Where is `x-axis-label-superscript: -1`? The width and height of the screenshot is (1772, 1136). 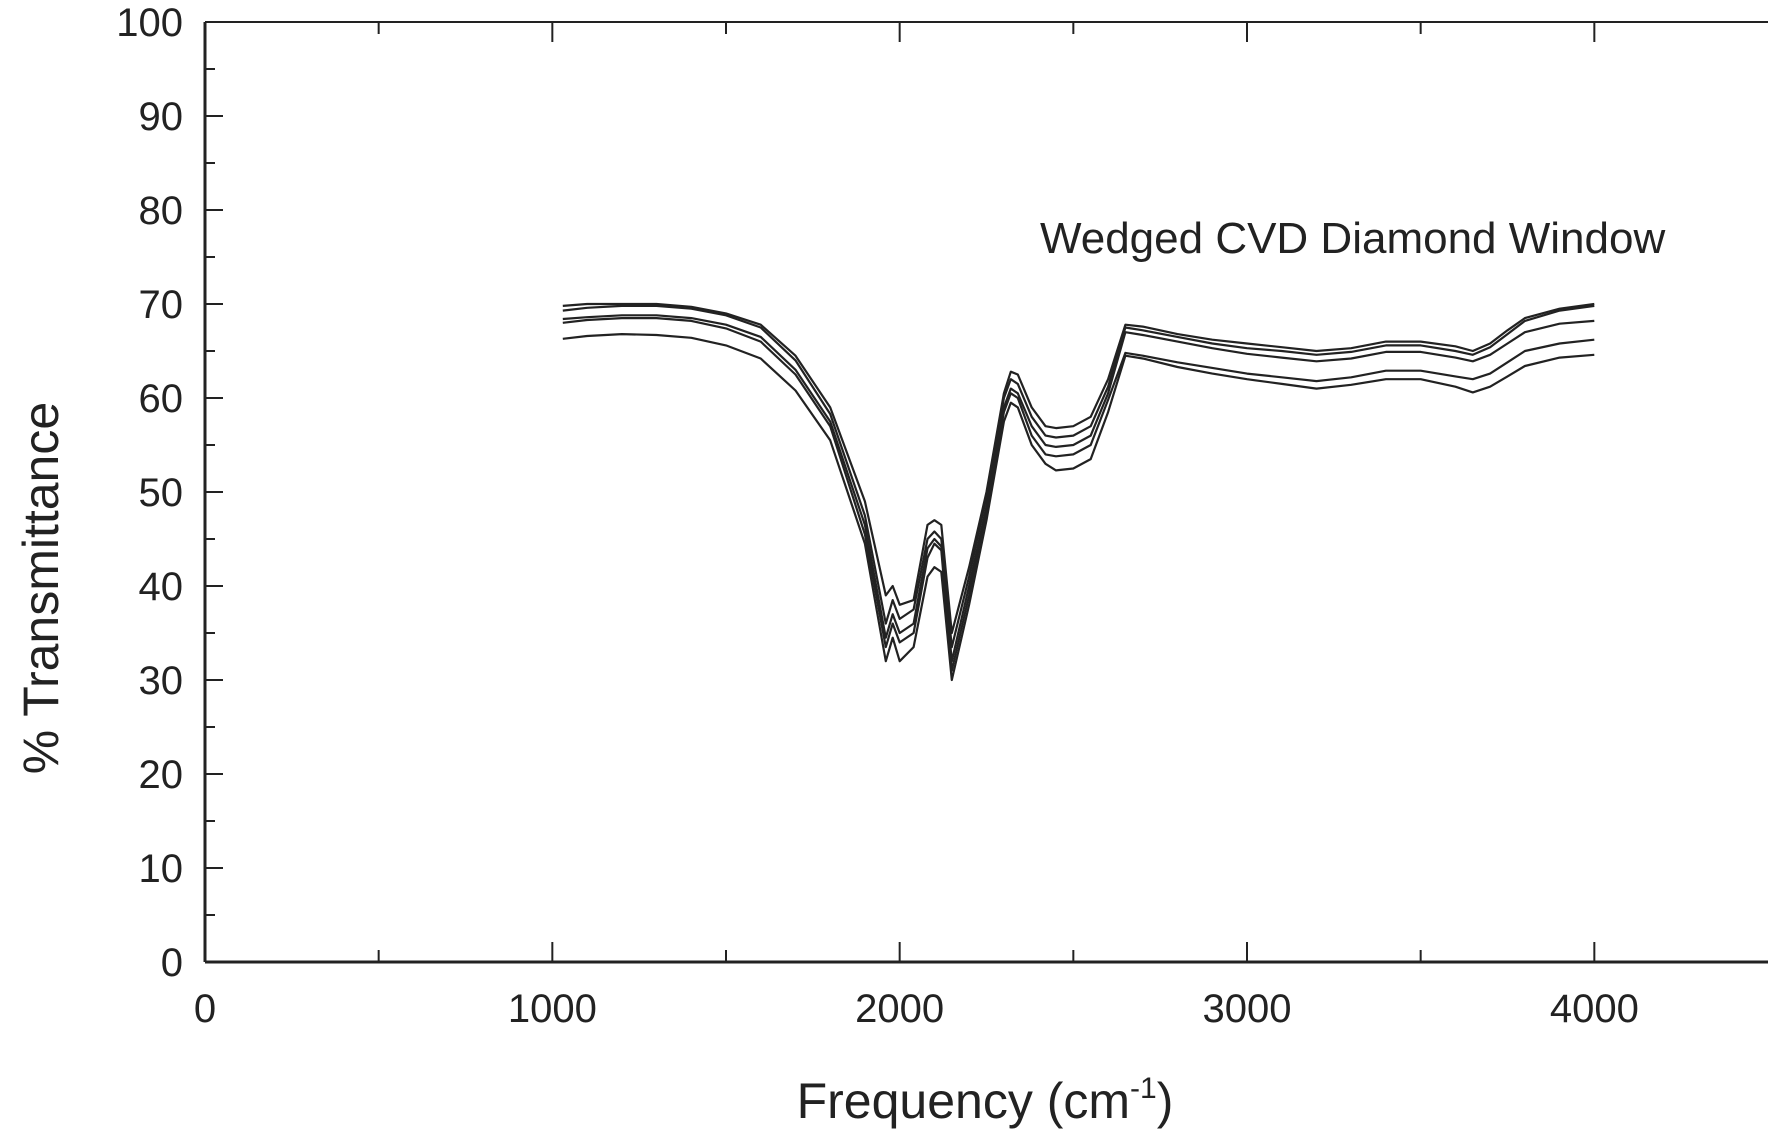
x-axis-label-superscript: -1 is located at coordinates (1143, 1088).